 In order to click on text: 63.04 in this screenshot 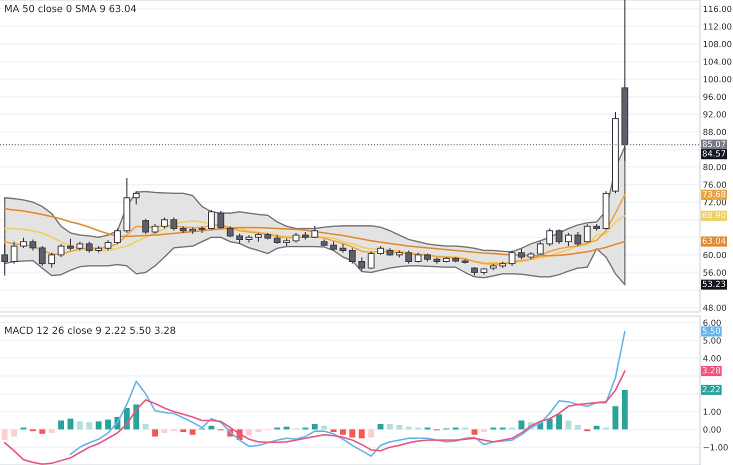, I will do `click(714, 241)`.